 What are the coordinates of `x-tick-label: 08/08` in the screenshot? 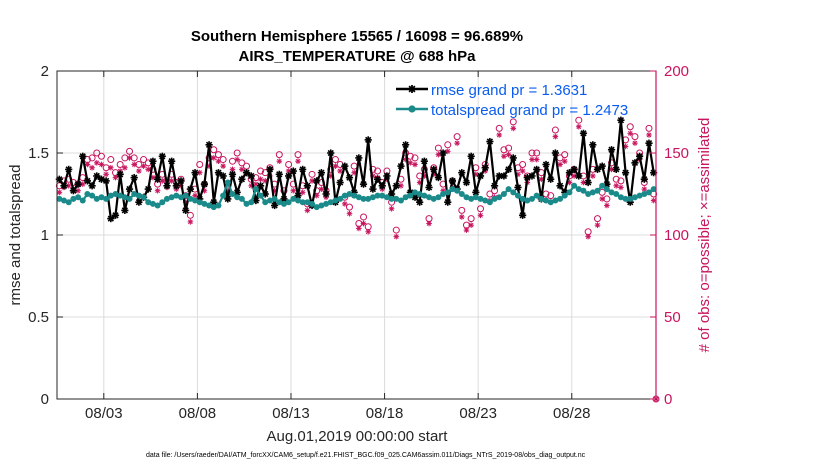 It's located at (198, 413).